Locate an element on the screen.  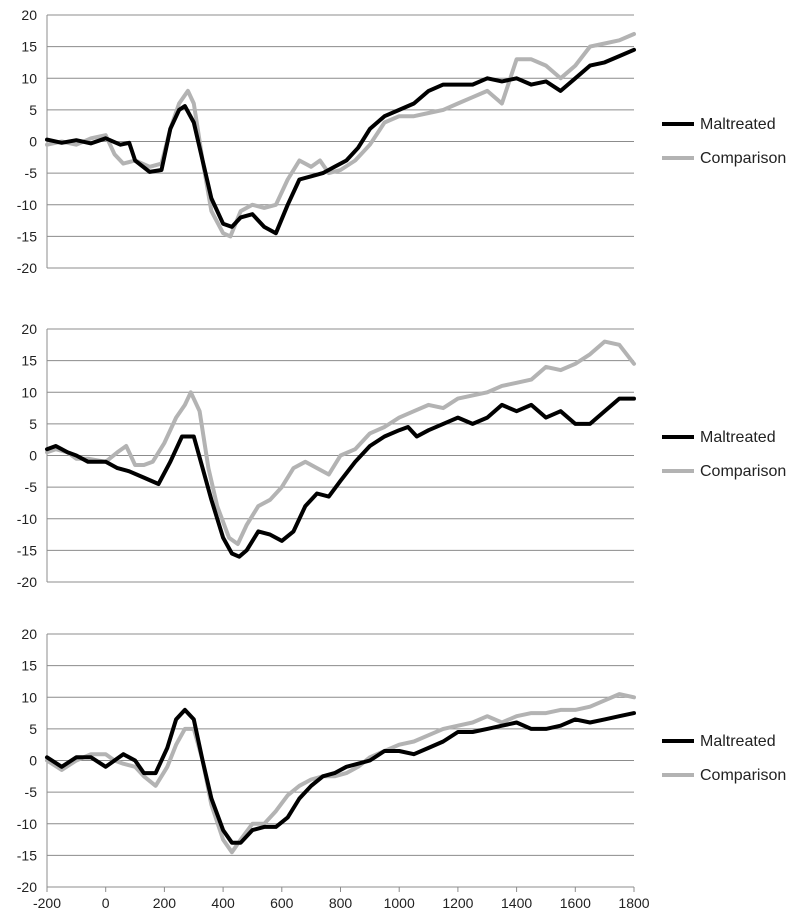
series-line-comparison is located at coordinates (340, 773).